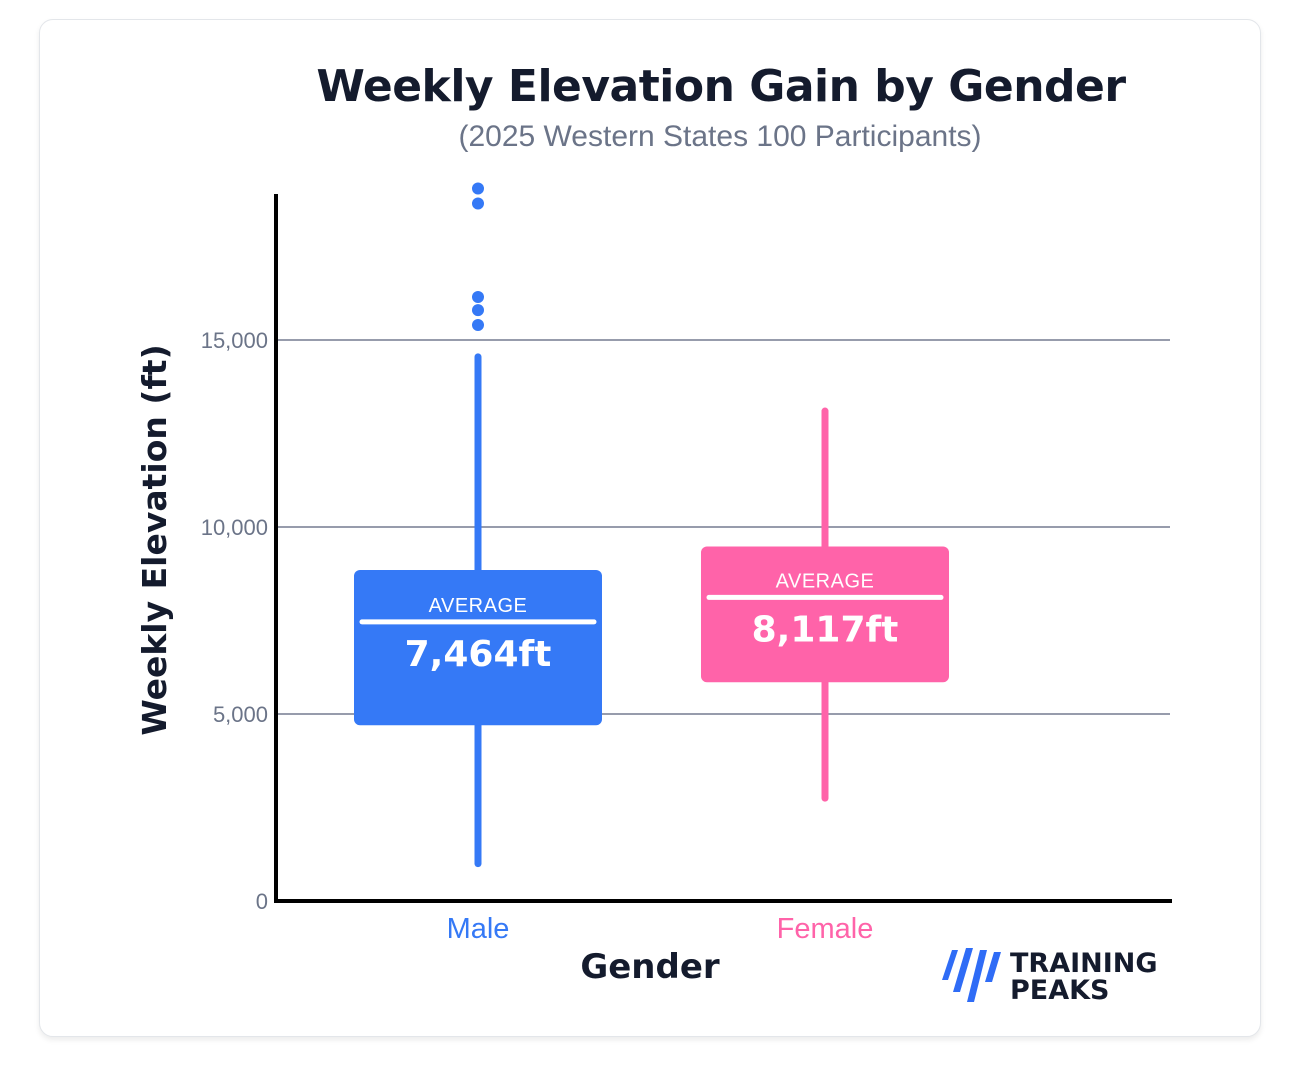  I want to click on male-average-caption: AVERAGE, so click(478, 606).